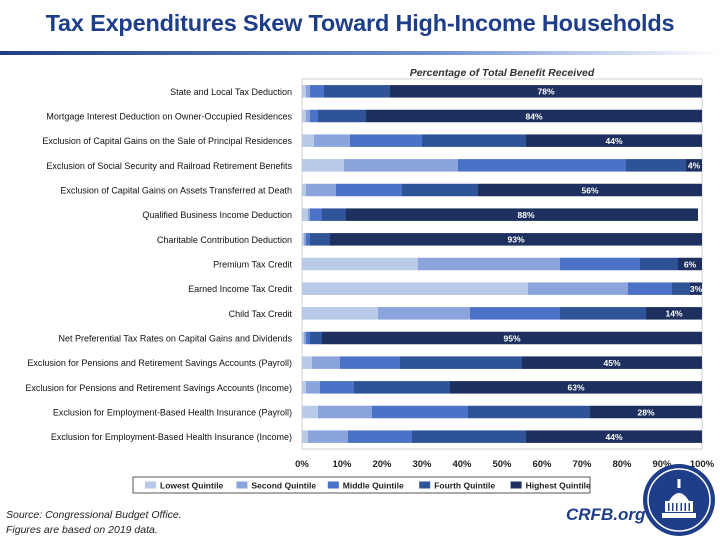 The width and height of the screenshot is (720, 540). I want to click on x-tick-label: 80%, so click(622, 464).